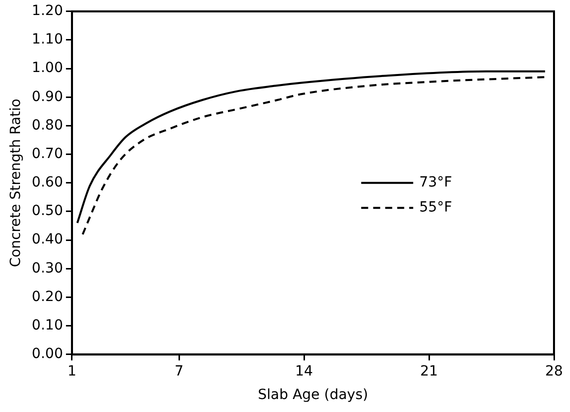  What do you see at coordinates (16, 183) in the screenshot?
I see `y-axis-title: Concrete Strength Ratio` at bounding box center [16, 183].